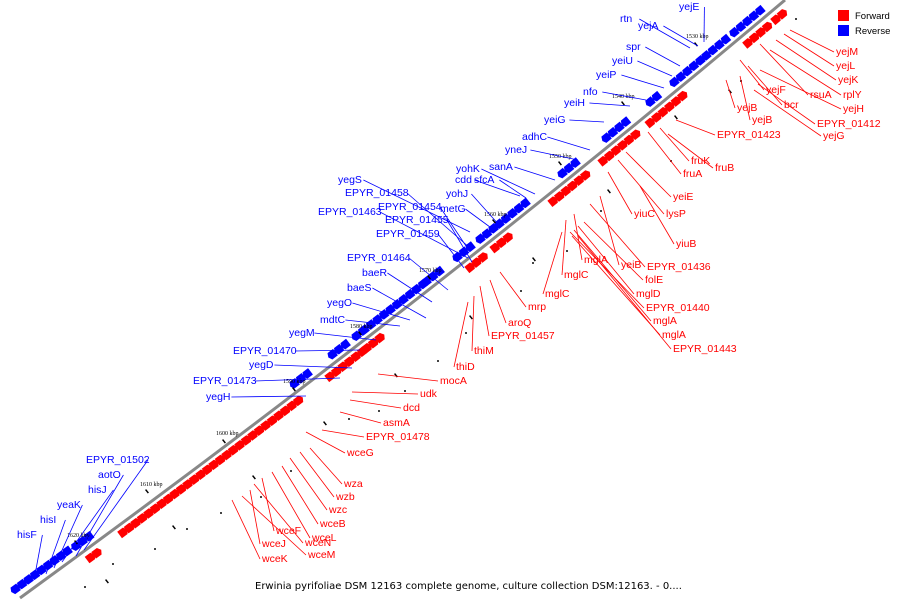 The height and width of the screenshot is (600, 900). I want to click on forward-gene-label: mrp, so click(537, 307).